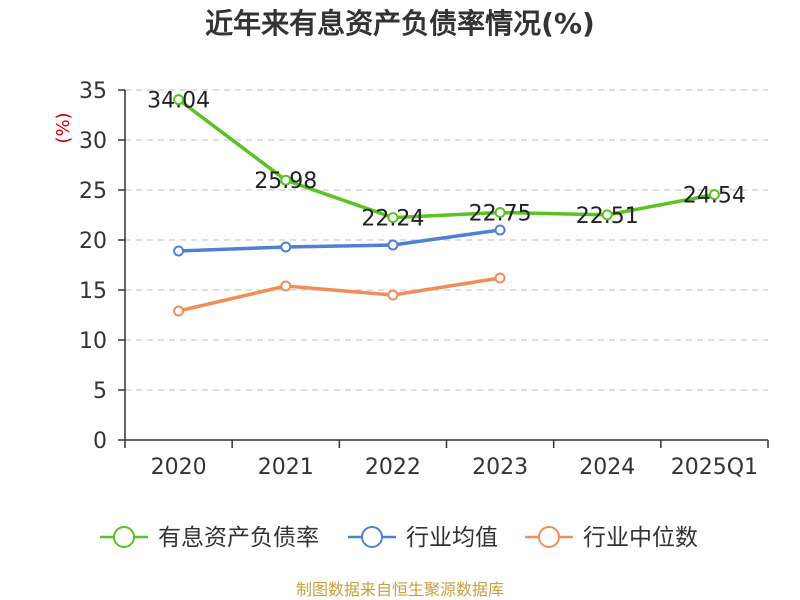 The width and height of the screenshot is (800, 600). I want to click on y-tick-label: 30, so click(93, 141).